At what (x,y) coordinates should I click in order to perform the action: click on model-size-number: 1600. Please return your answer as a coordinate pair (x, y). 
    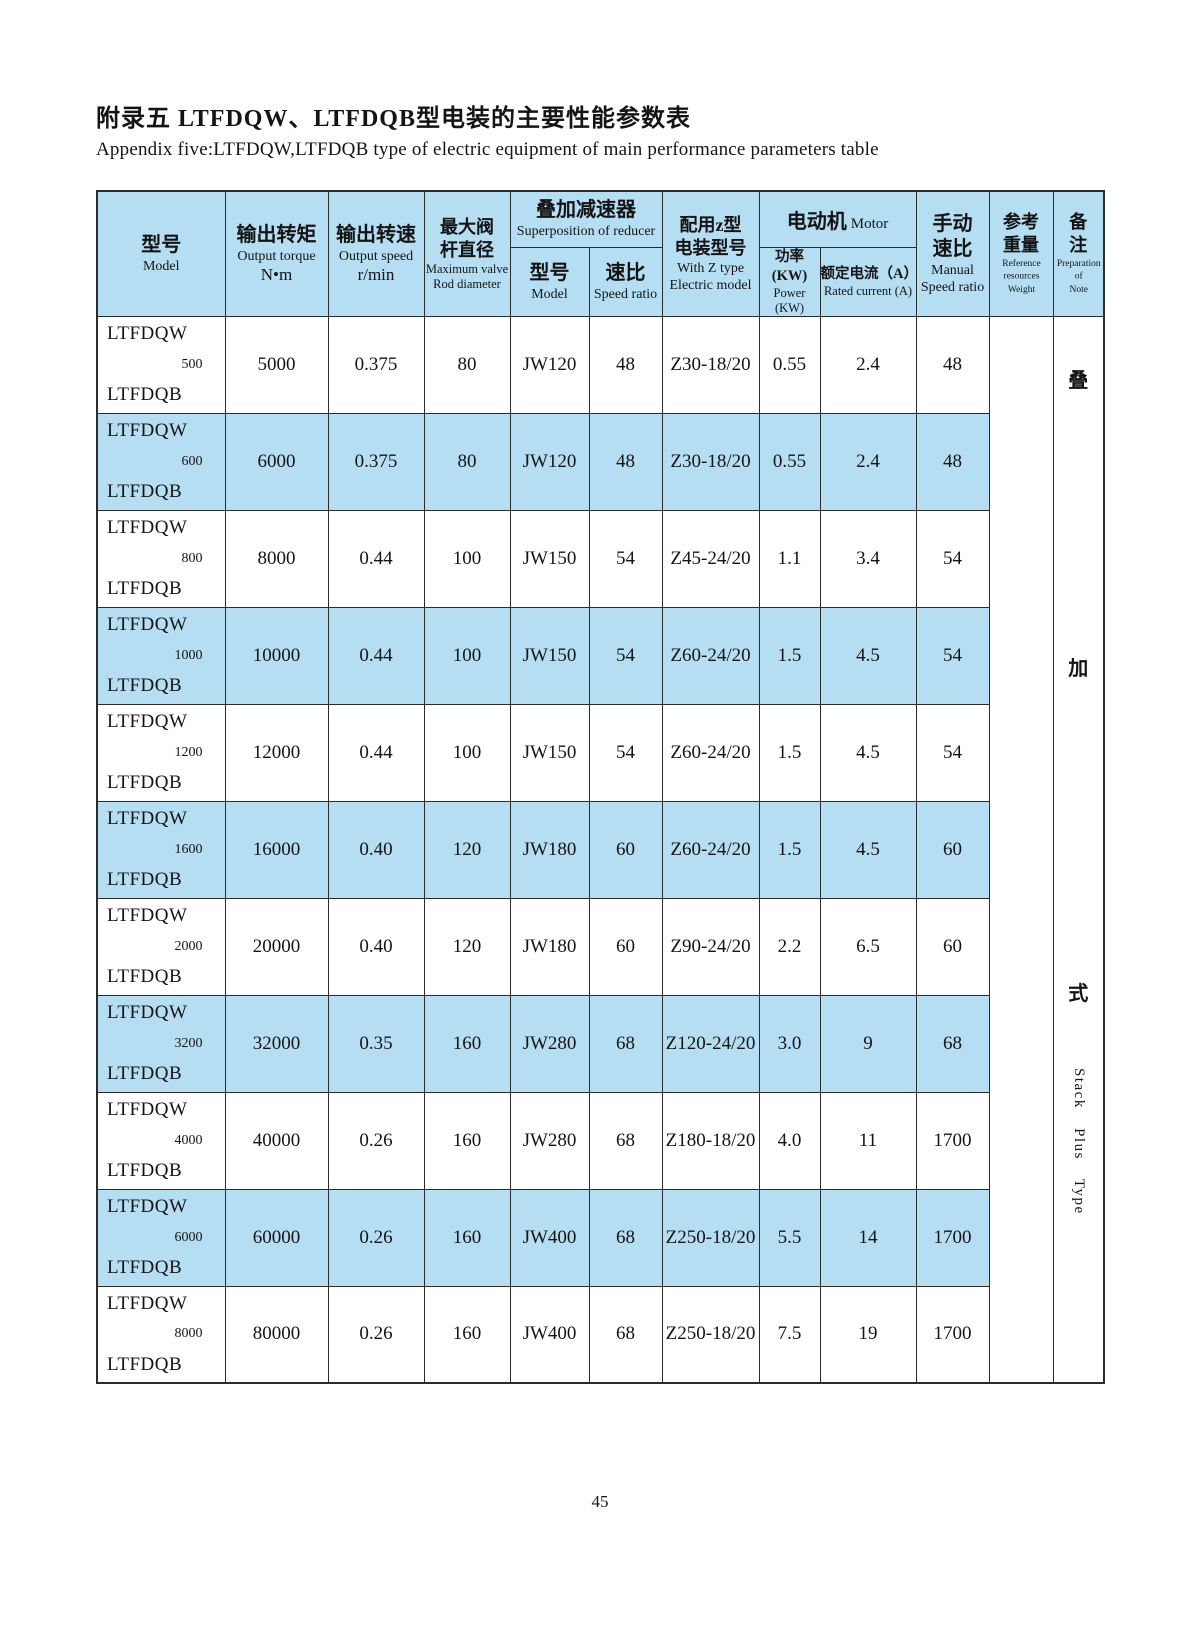
    Looking at the image, I should click on (188, 849).